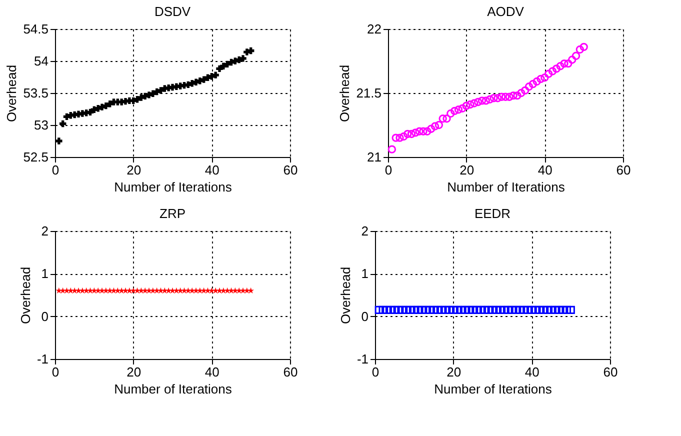  What do you see at coordinates (172, 11) in the screenshot?
I see `chart-title: DSDV` at bounding box center [172, 11].